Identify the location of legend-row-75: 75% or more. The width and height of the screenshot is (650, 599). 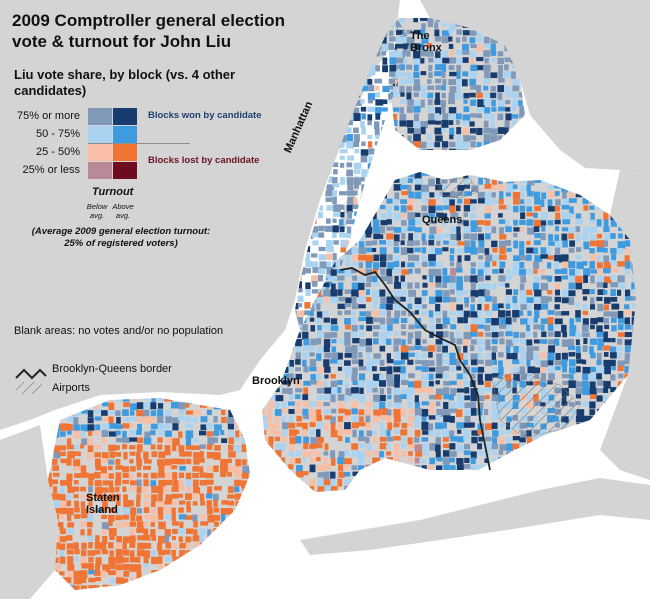
(48, 116).